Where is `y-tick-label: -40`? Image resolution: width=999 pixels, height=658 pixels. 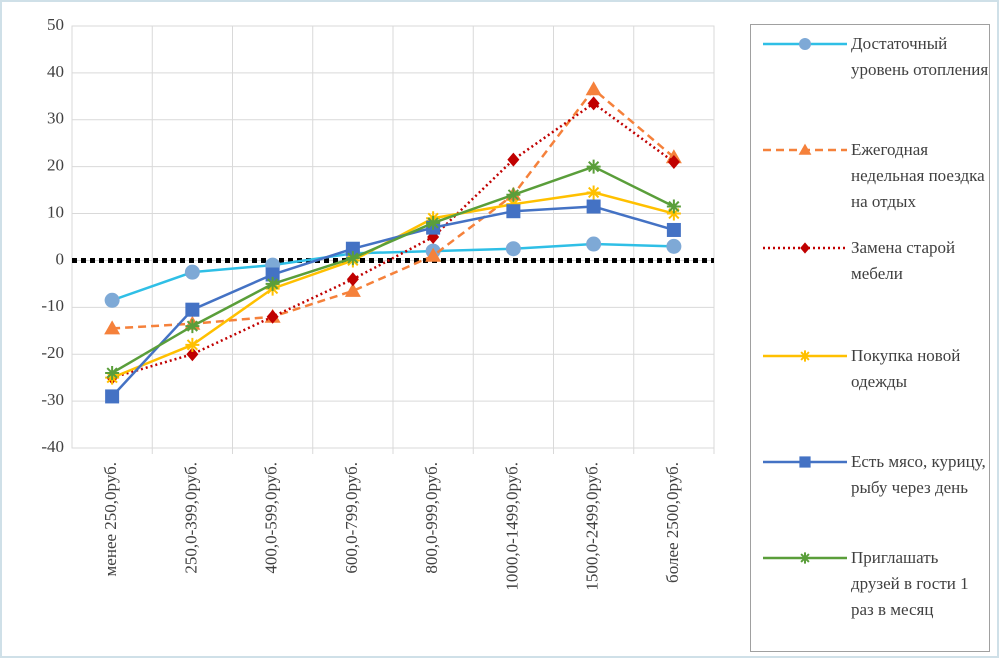
y-tick-label: -40 is located at coordinates (52, 446).